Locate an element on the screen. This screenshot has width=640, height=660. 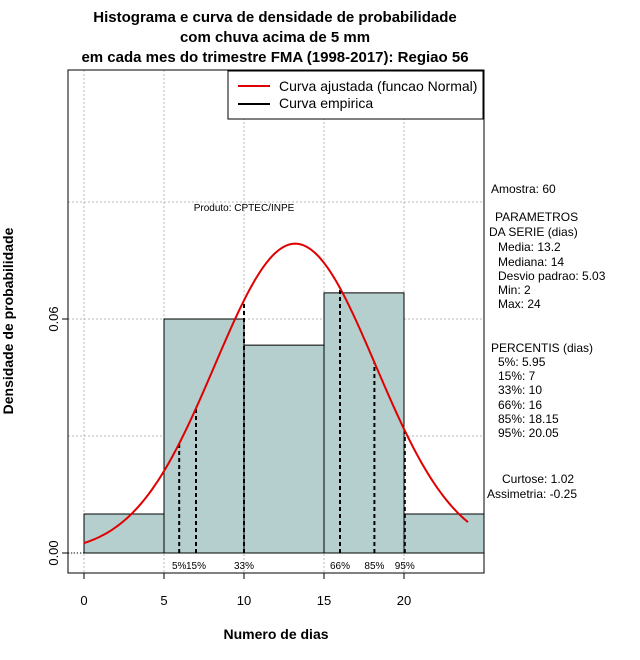
legend-box is located at coordinates (355, 95).